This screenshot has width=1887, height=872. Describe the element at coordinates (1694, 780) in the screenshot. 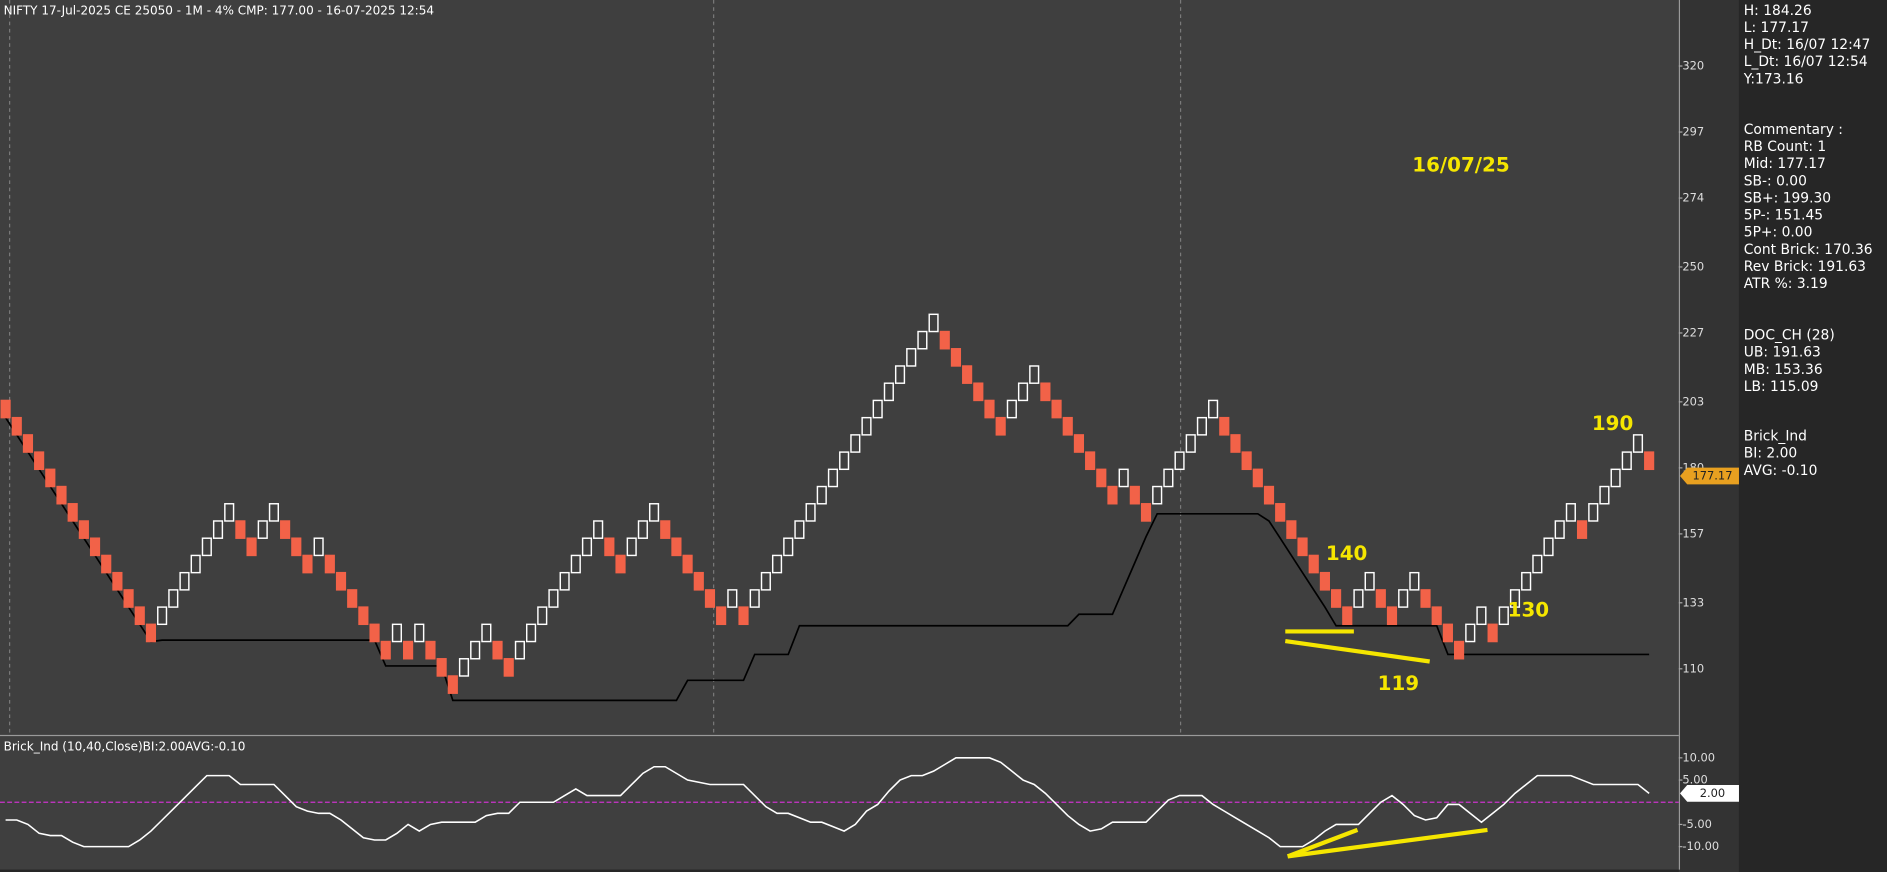

I see `y-tick-label: 5.00` at that location.